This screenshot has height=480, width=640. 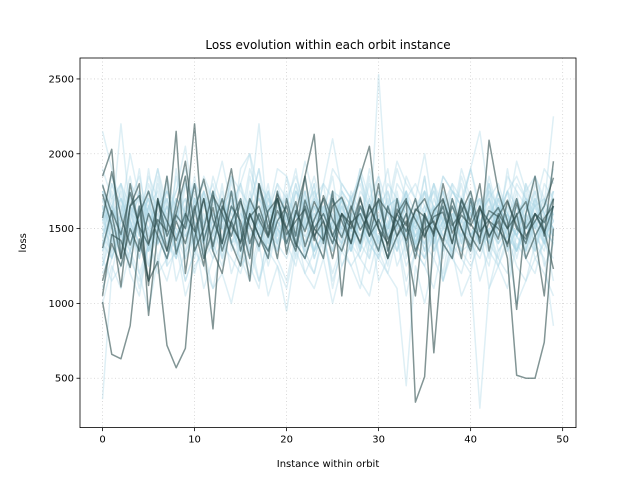 I want to click on y-tick-label: 1500, so click(x=61, y=229).